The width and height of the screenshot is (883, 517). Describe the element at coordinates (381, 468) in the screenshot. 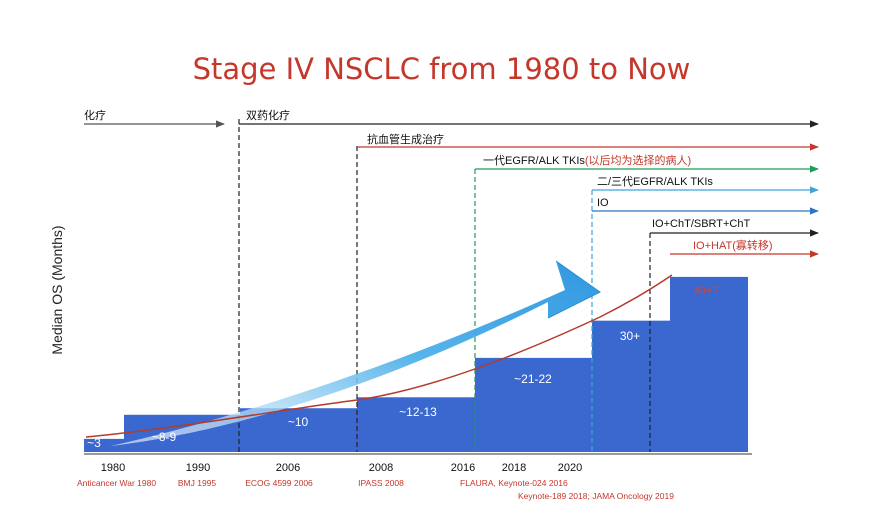

I see `year-tick-label: 2008` at that location.